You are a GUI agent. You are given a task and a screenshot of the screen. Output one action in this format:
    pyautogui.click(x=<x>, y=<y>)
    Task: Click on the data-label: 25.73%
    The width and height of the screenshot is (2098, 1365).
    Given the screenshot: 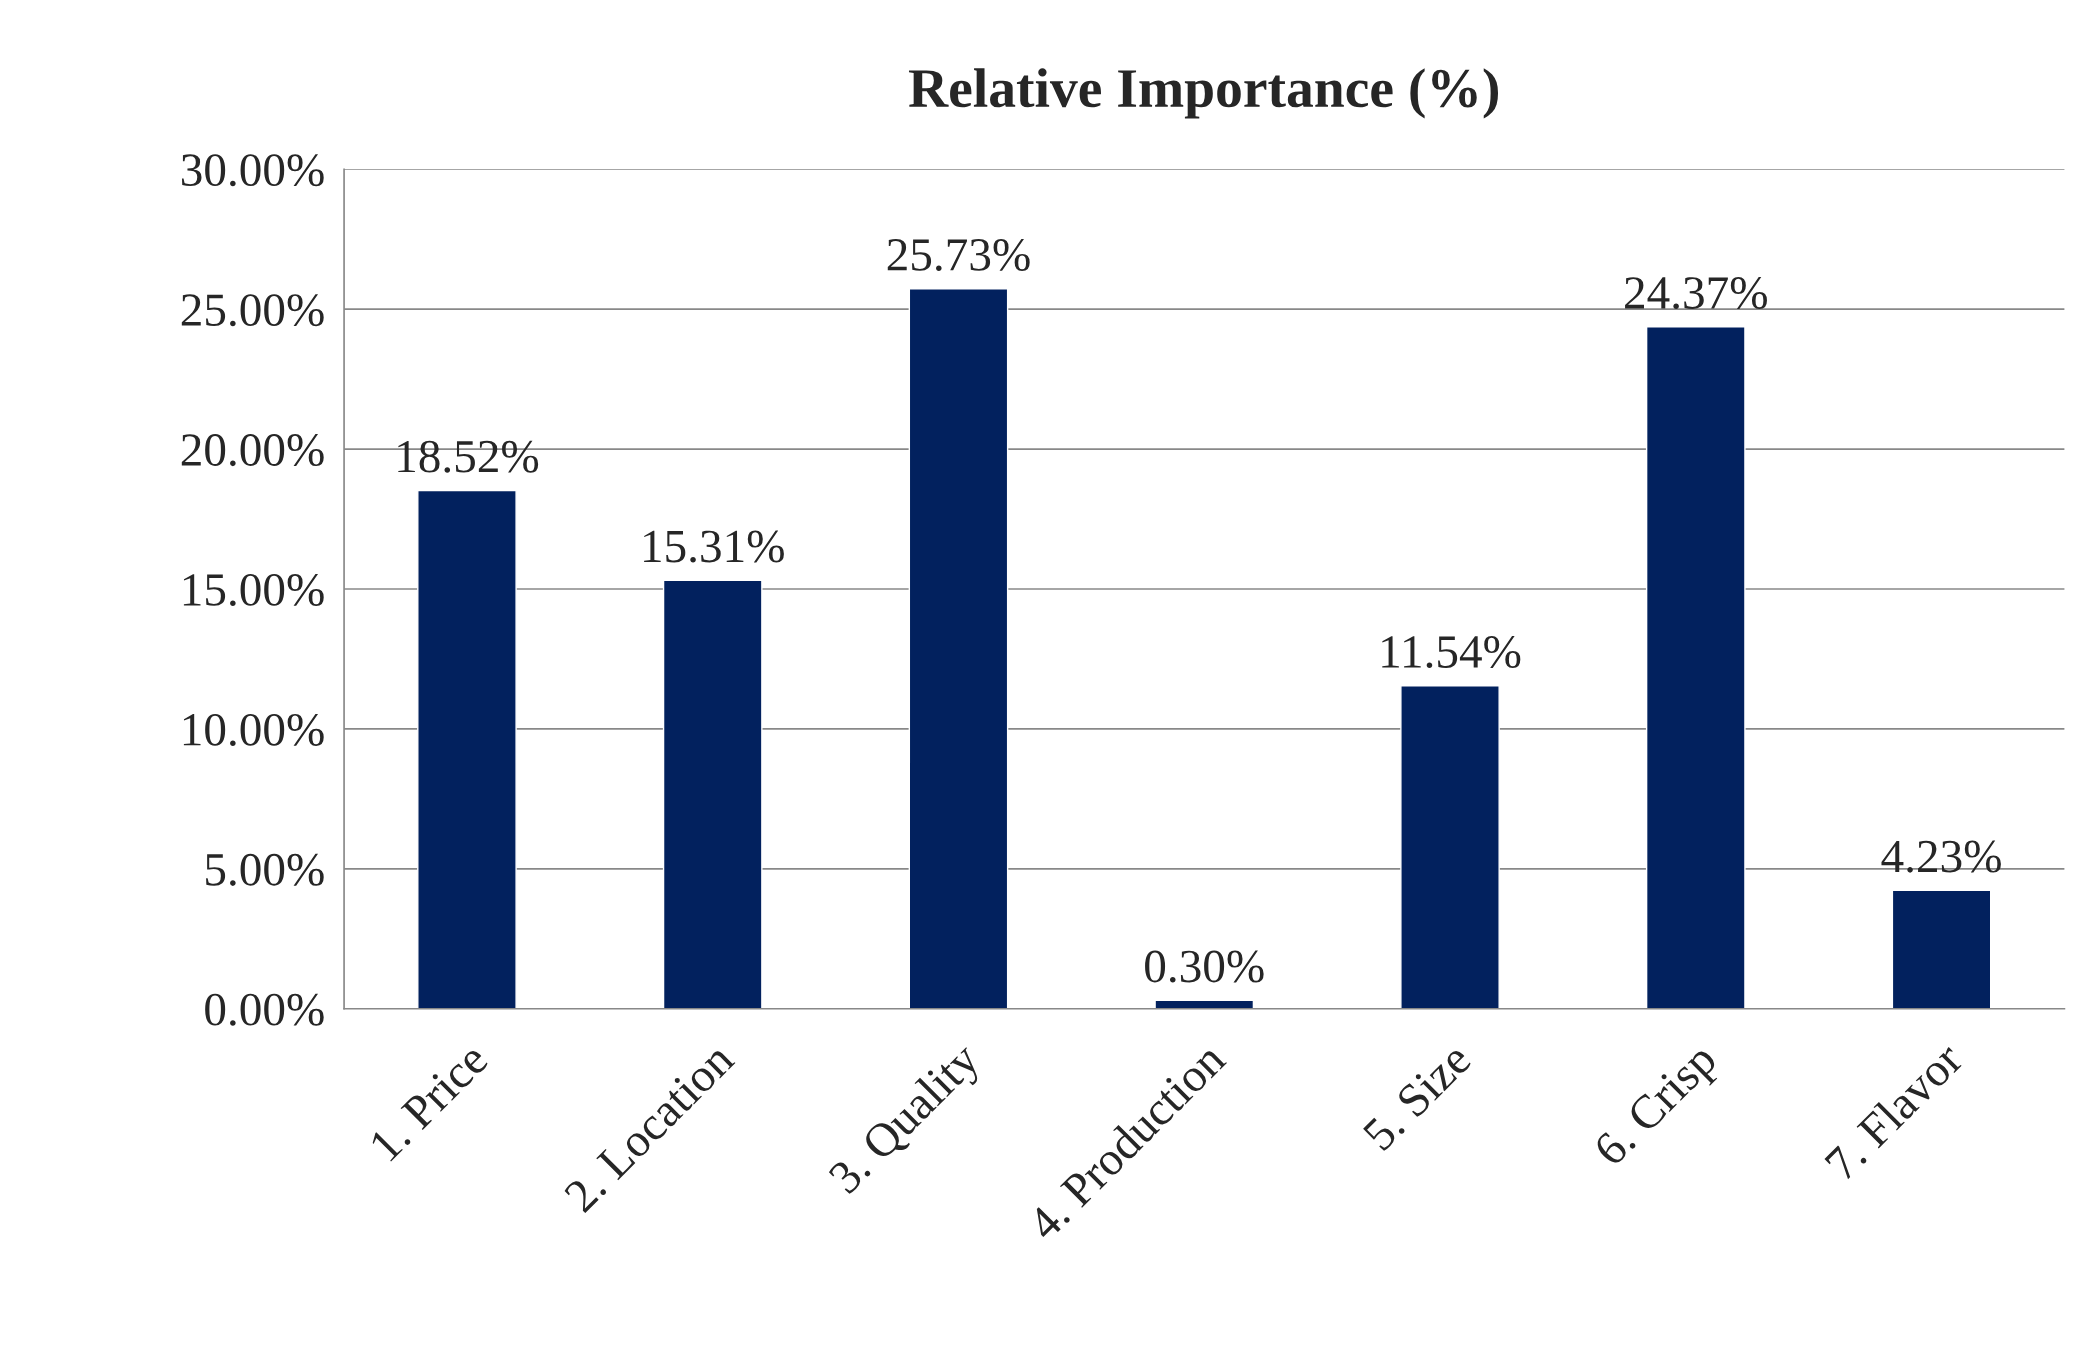 What is the action you would take?
    pyautogui.click(x=958, y=255)
    